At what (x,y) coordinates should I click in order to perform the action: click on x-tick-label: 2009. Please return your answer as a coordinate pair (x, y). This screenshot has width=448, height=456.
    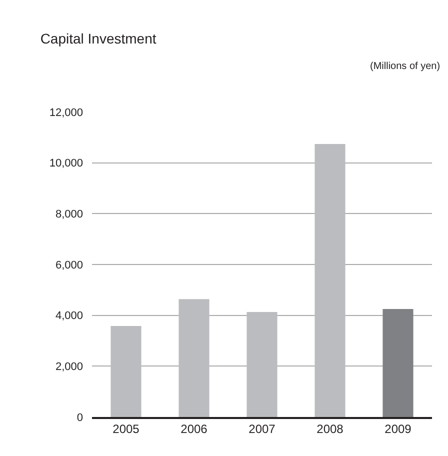
    Looking at the image, I should click on (398, 429).